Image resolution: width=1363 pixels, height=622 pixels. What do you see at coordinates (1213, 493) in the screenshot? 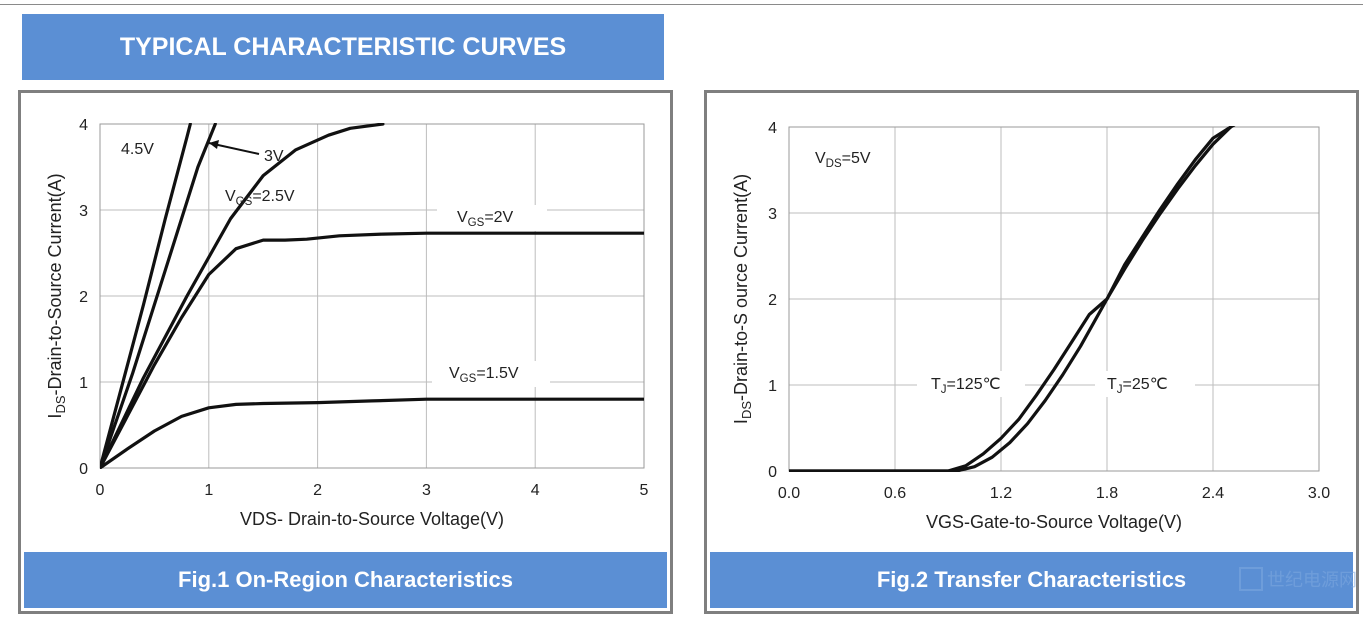
I see `x-tick-label: 2.4` at bounding box center [1213, 493].